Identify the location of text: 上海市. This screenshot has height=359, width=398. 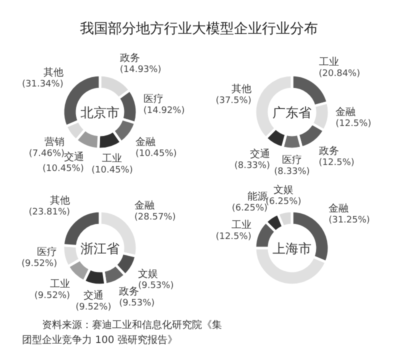
(292, 249).